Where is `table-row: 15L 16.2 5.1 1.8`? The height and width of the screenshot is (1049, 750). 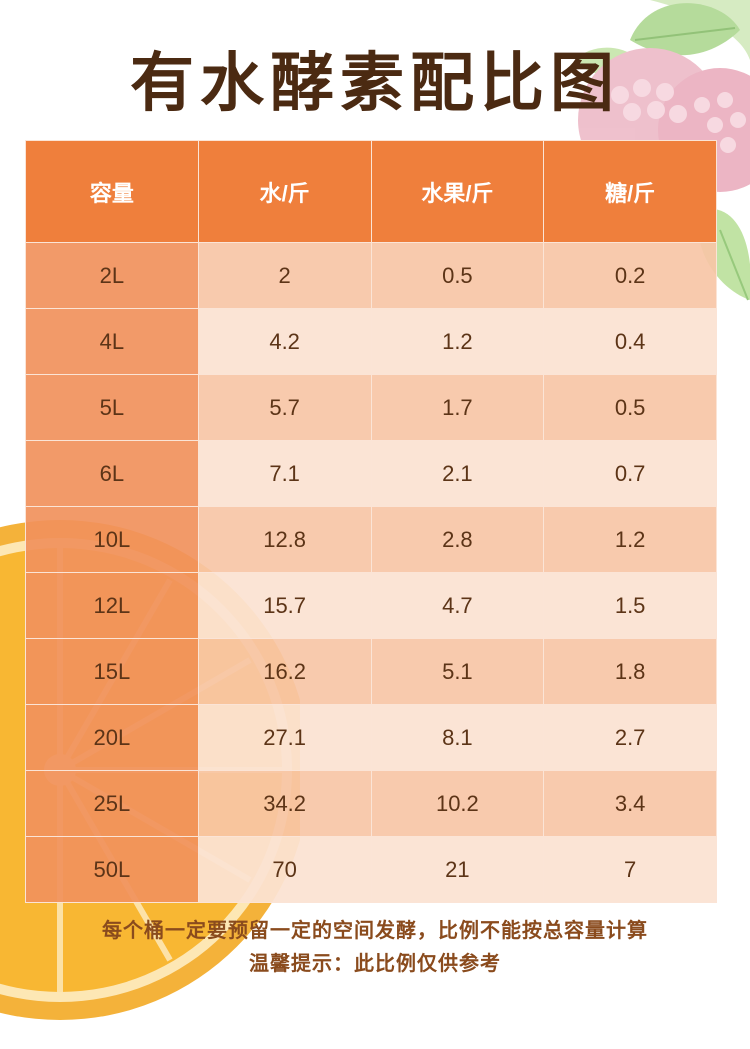
table-row: 15L 16.2 5.1 1.8 is located at coordinates (371, 671).